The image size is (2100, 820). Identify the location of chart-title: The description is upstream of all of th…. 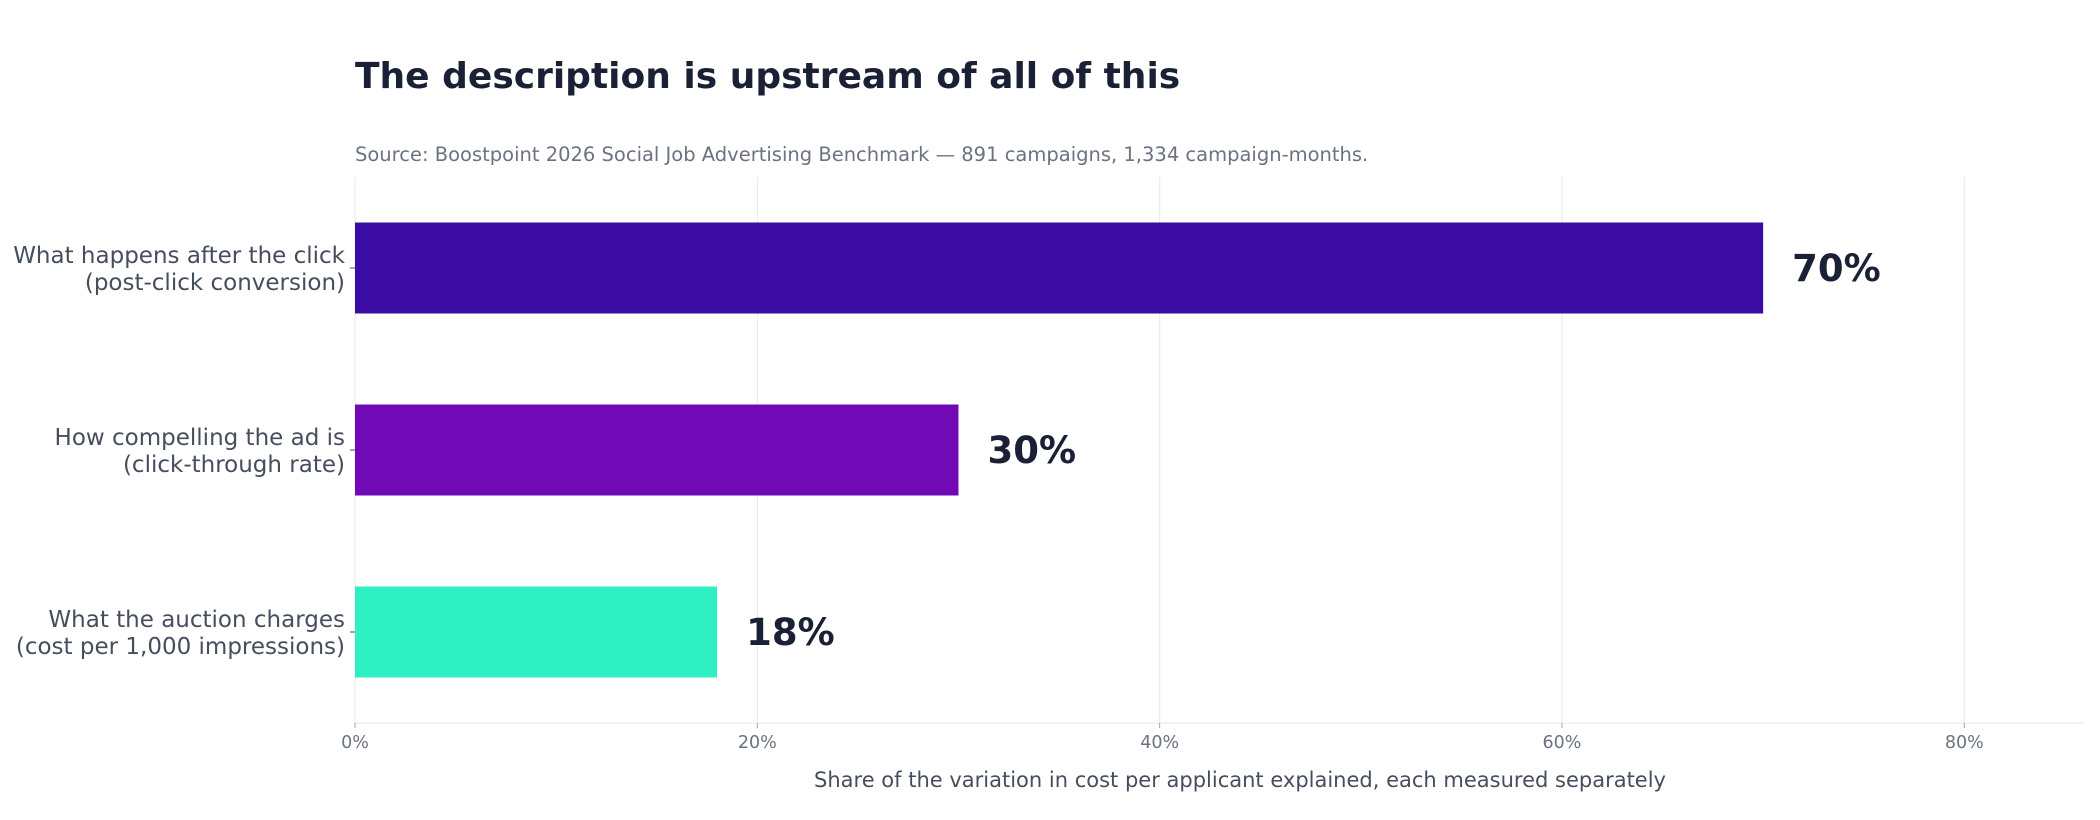
(768, 76).